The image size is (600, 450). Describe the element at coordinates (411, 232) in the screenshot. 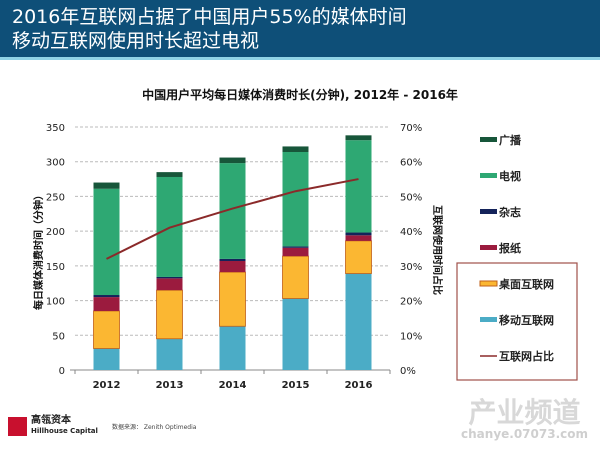

I see `y2-tick-label: 40%` at that location.